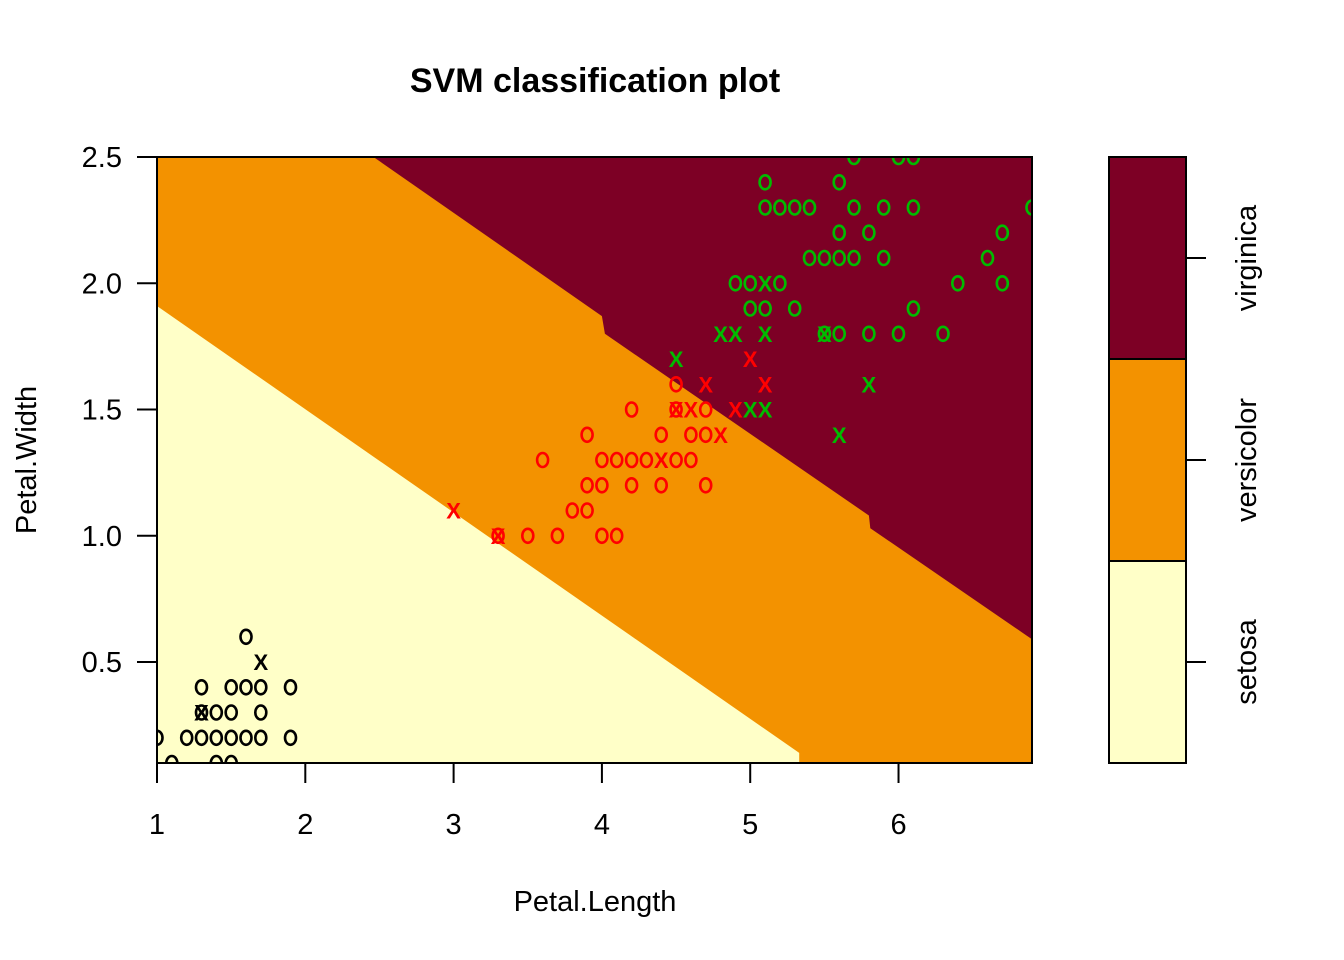 This screenshot has width=1344, height=960. Describe the element at coordinates (102, 411) in the screenshot. I see `y-tick-label: 1.5` at that location.